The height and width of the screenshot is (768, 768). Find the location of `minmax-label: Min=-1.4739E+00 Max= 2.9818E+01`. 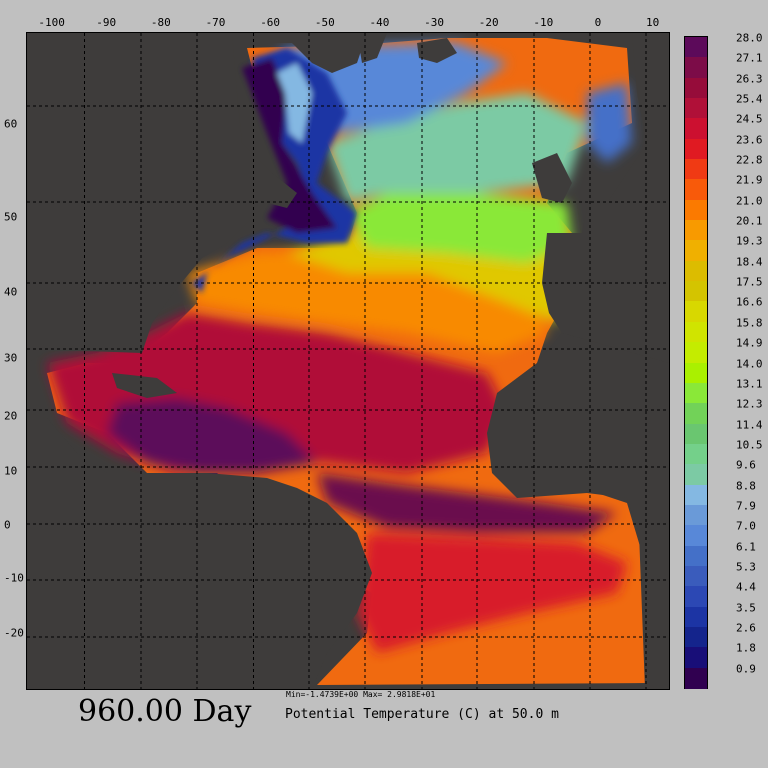

minmax-label: Min=-1.4739E+00 Max= 2.9818E+01 is located at coordinates (361, 694).